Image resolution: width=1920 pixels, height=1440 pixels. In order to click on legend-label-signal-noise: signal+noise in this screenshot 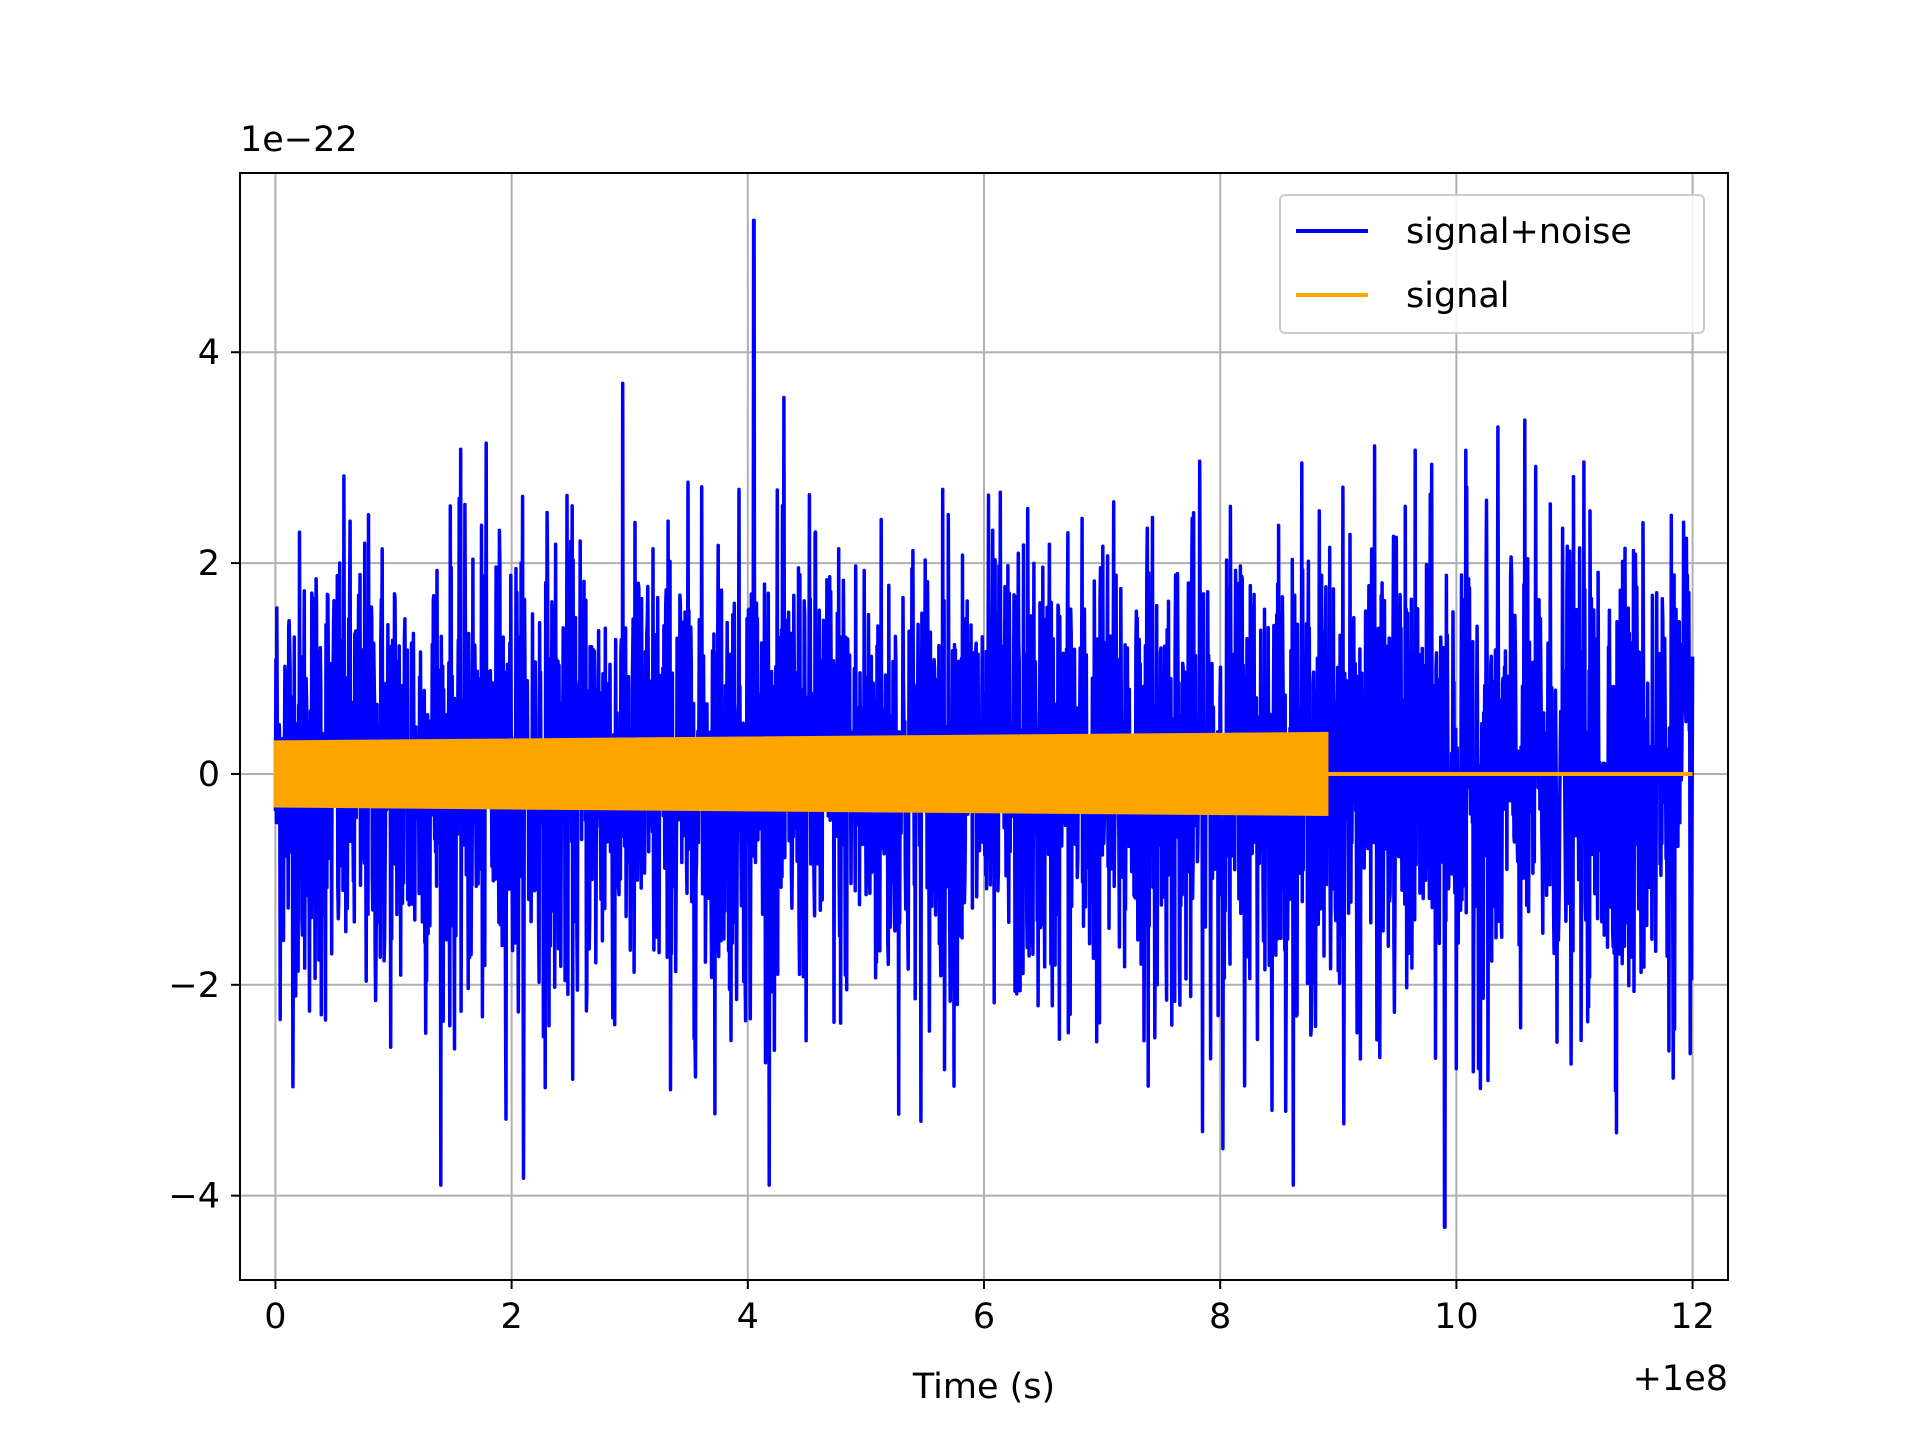, I will do `click(1519, 232)`.